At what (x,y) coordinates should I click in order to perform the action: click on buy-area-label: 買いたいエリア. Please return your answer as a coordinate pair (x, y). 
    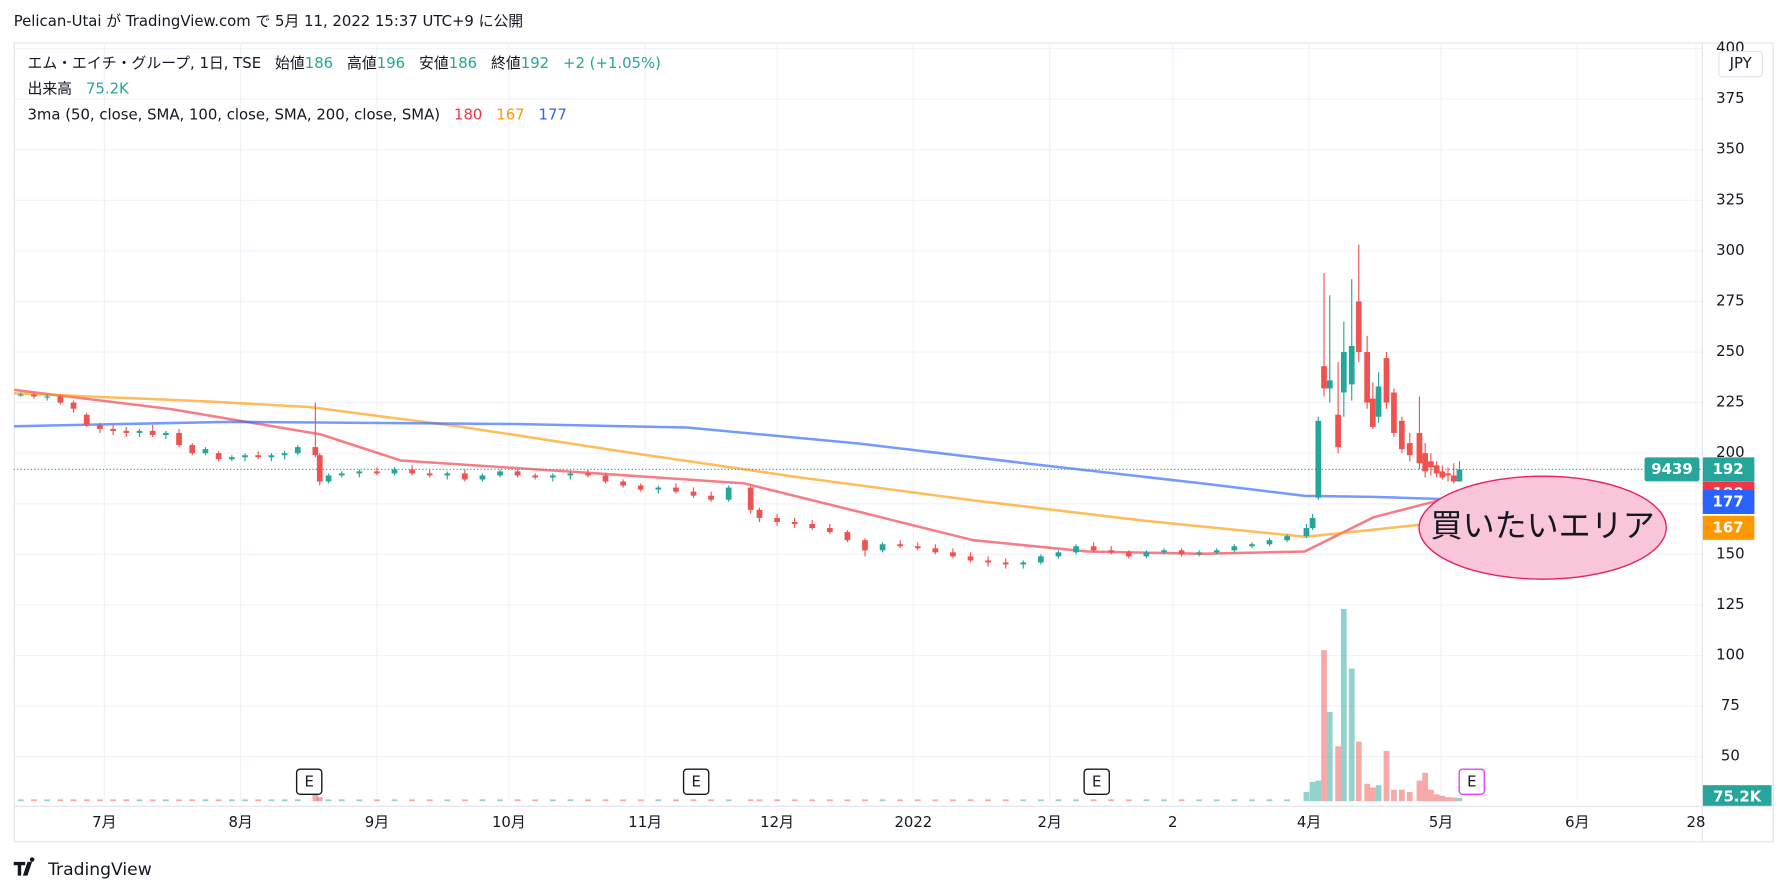
    Looking at the image, I should click on (1543, 526).